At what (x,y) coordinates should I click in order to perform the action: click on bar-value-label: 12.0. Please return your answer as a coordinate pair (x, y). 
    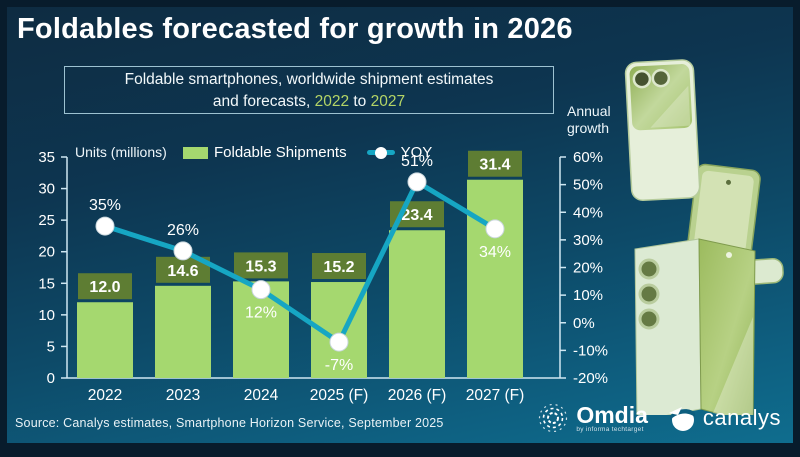
    Looking at the image, I should click on (104, 287).